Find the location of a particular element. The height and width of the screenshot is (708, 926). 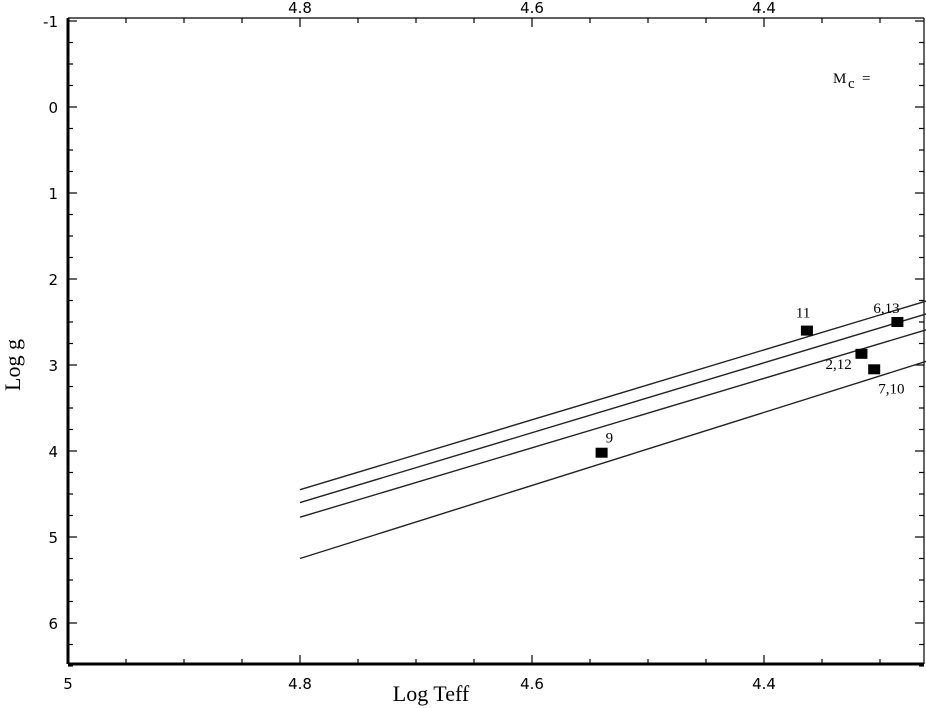

x-tick-label-bottom: 4.4 is located at coordinates (764, 684).